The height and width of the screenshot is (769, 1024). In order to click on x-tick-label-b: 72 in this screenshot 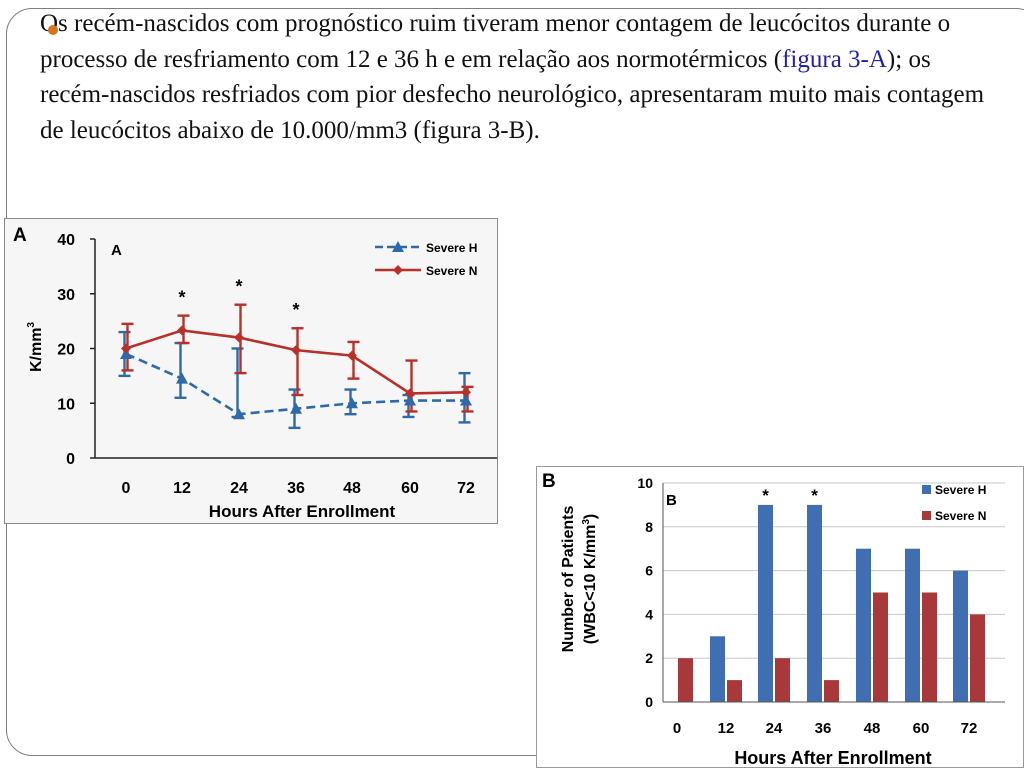, I will do `click(969, 728)`.